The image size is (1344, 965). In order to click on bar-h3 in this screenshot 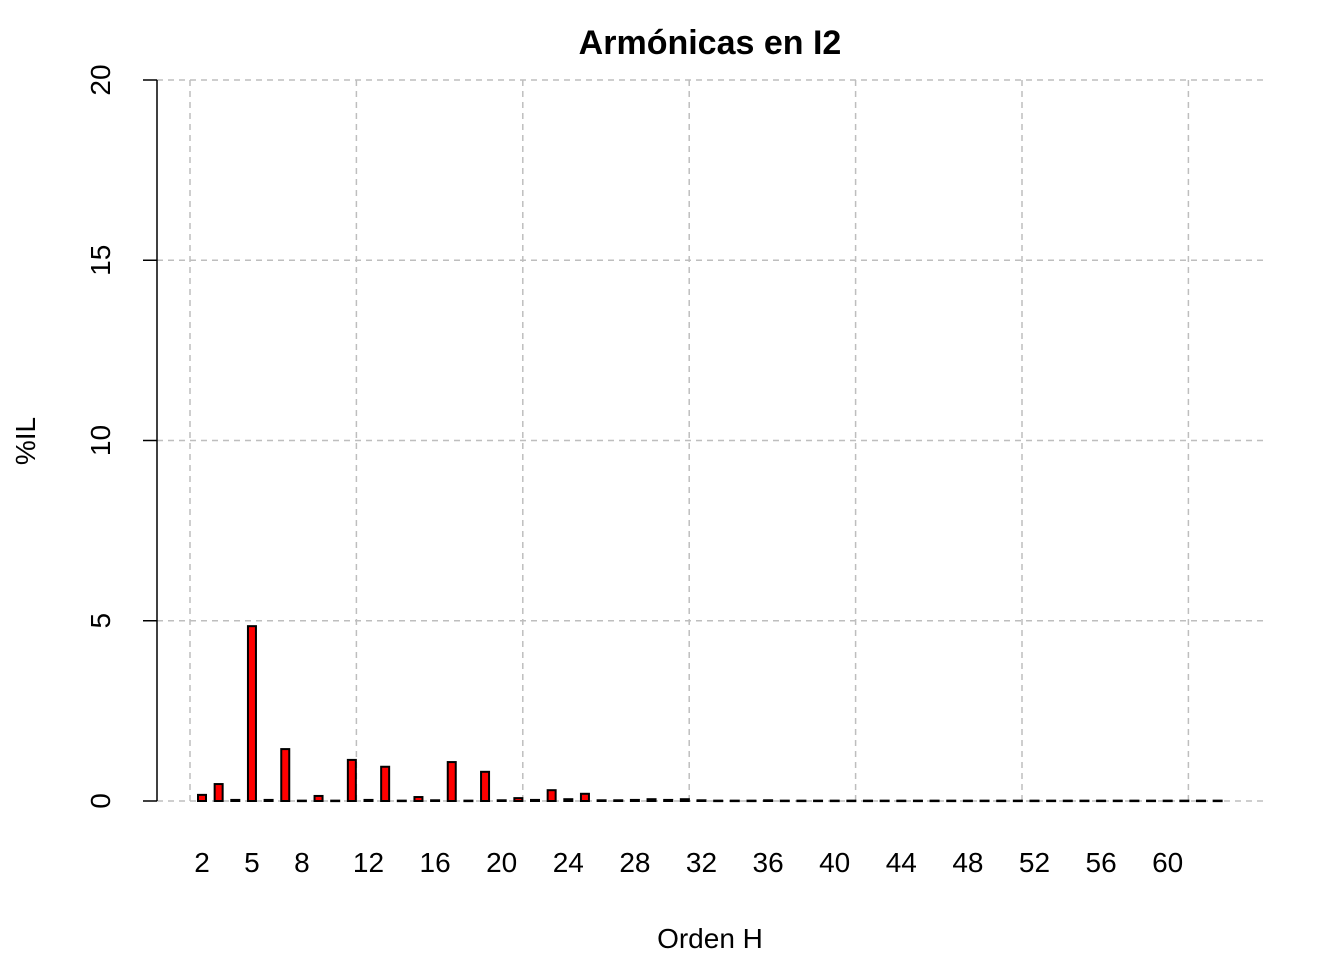, I will do `click(218, 793)`.